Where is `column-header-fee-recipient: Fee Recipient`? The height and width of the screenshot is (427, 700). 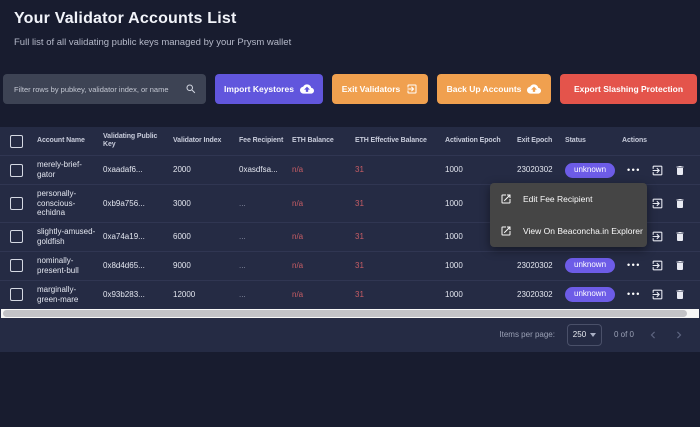 column-header-fee-recipient: Fee Recipient is located at coordinates (261, 140).